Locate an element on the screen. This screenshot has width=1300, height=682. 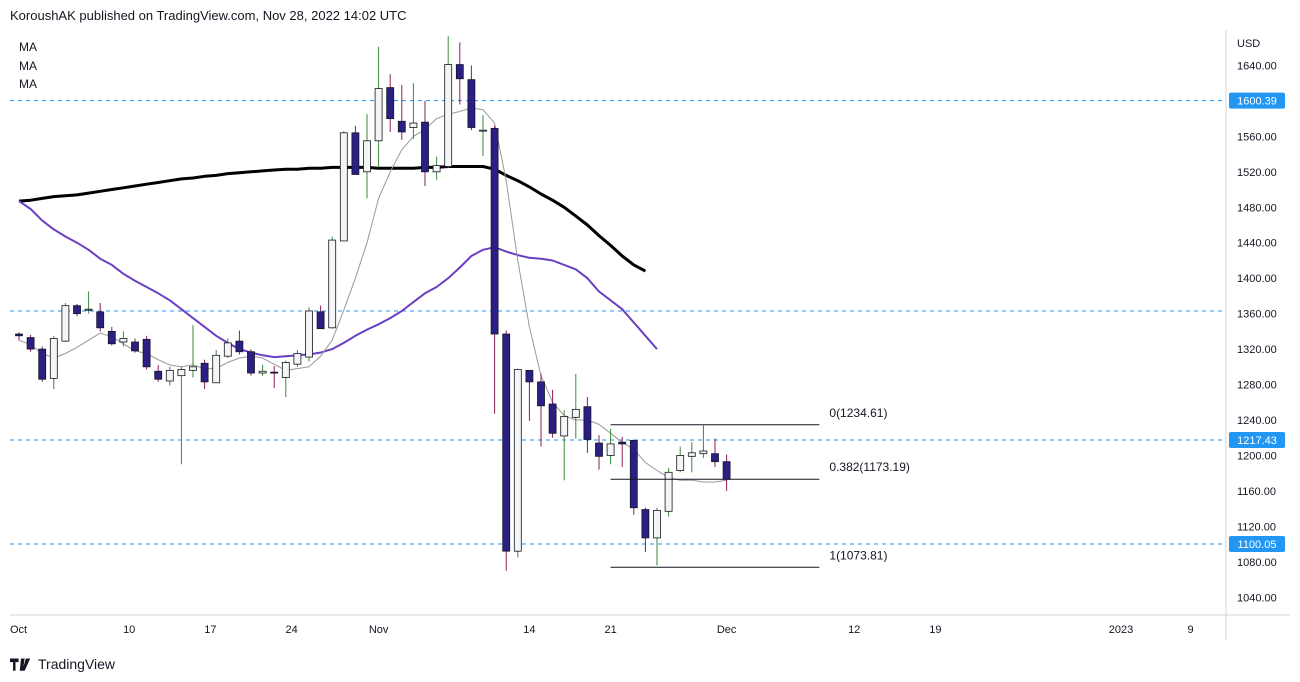
price-tick-label: 1200.00 is located at coordinates (1257, 456).